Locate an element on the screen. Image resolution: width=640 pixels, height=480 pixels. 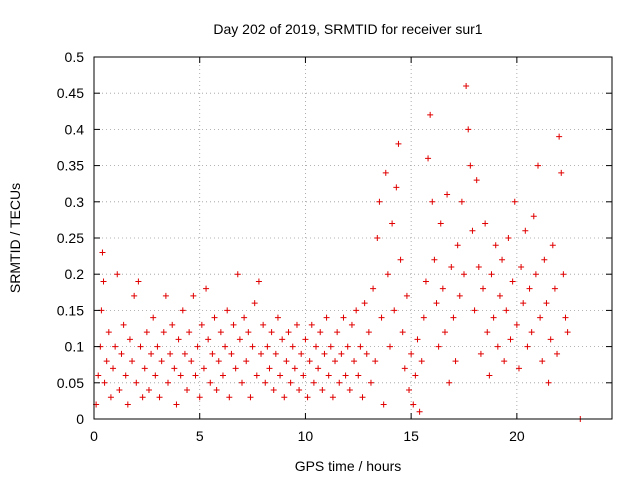
y-tick-label: 0.2 is located at coordinates (75, 274).